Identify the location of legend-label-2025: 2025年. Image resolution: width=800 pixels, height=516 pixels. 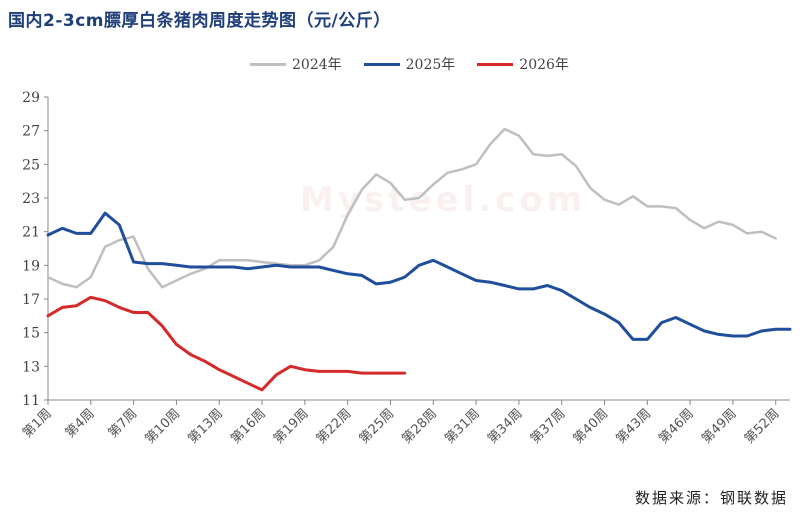
(430, 65).